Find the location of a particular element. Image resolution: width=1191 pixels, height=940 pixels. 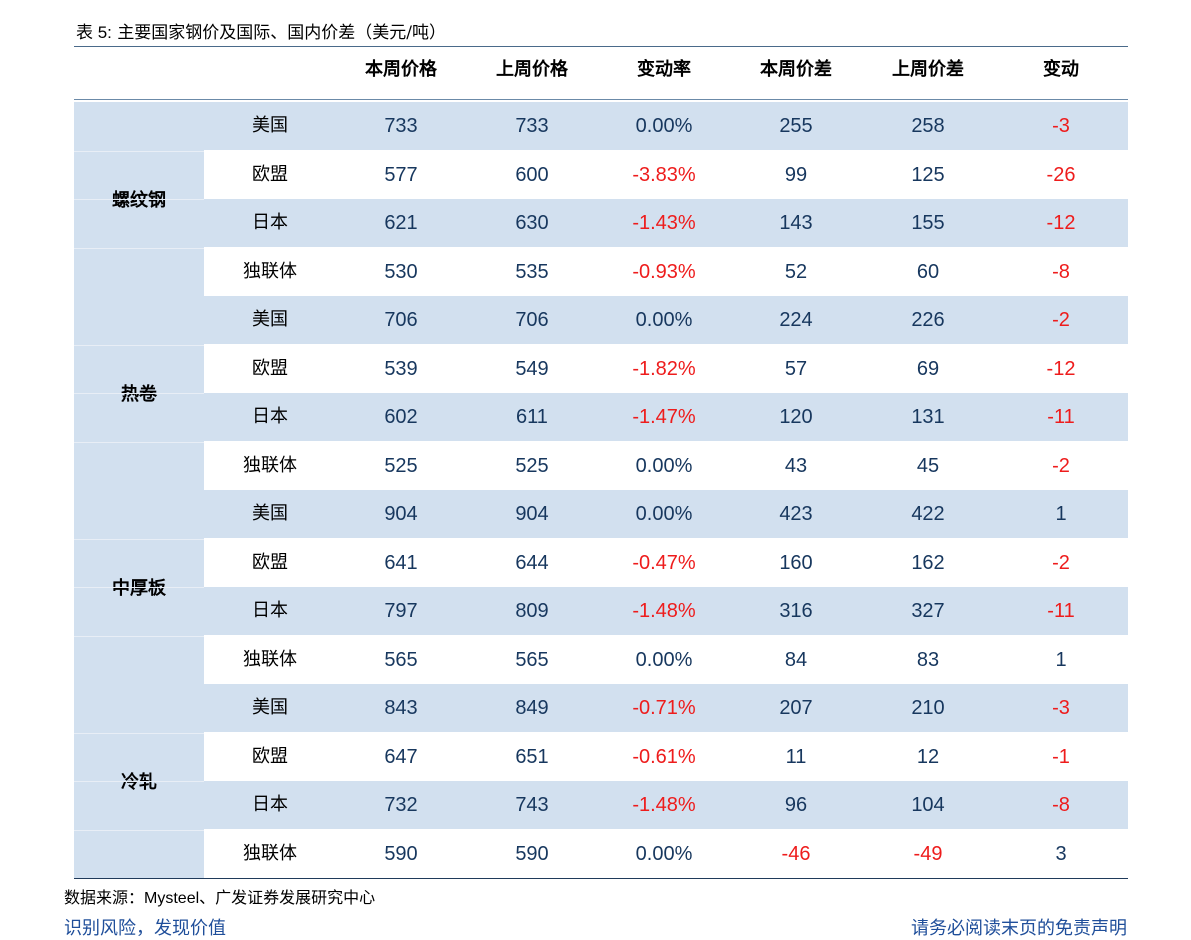

footer-slogan: 识别风险，发现价值 is located at coordinates (145, 928).